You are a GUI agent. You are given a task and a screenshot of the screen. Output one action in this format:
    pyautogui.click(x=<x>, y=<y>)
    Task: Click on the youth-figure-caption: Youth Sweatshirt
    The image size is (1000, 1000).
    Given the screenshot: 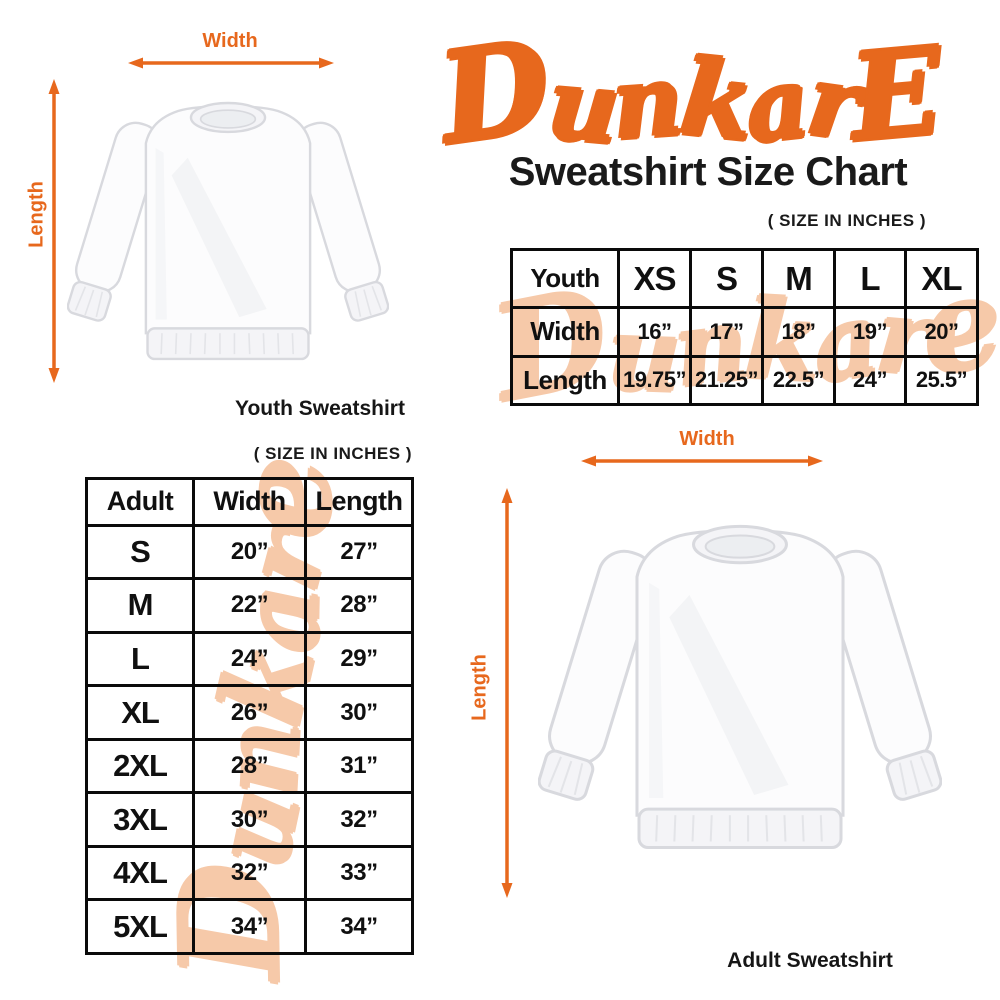 What is the action you would take?
    pyautogui.click(x=320, y=408)
    